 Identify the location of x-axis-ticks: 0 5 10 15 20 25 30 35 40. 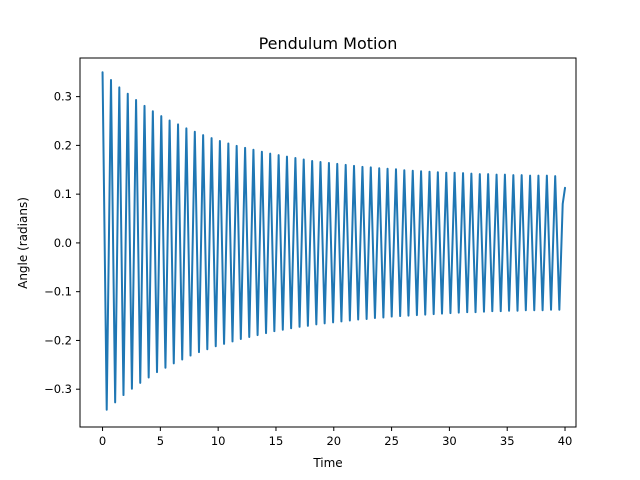
(335, 437).